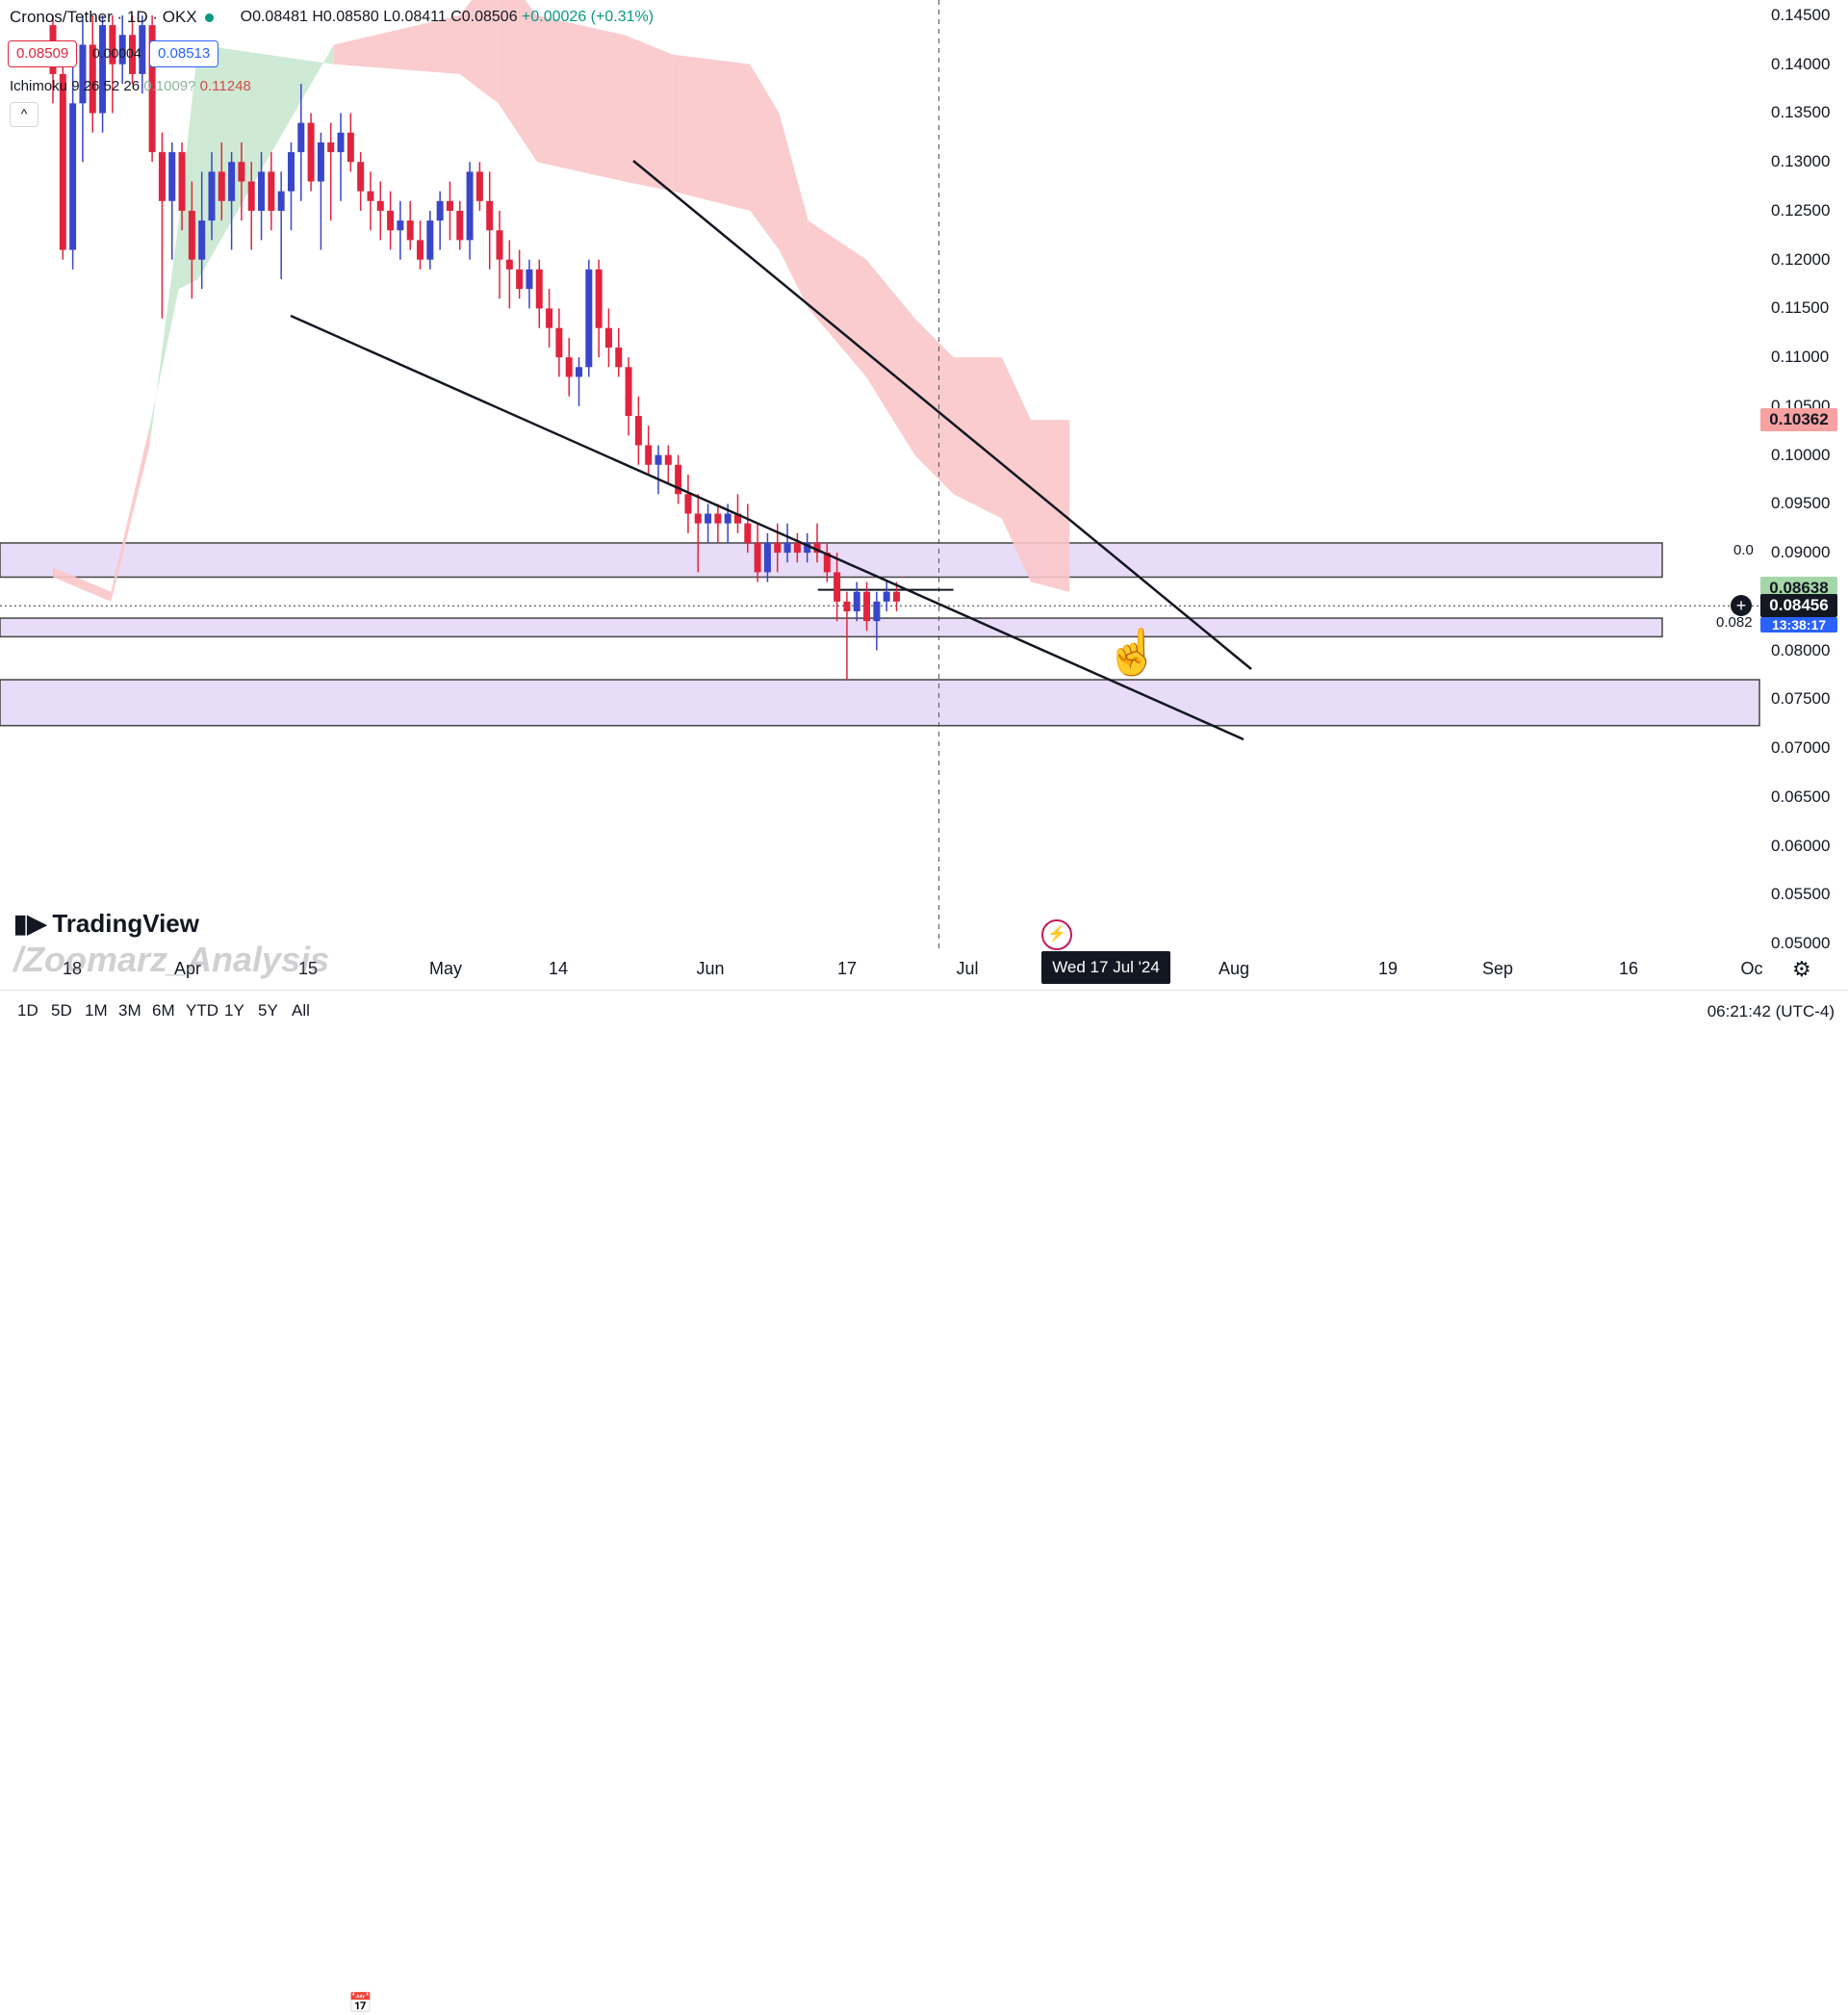  I want to click on side-label-lower: 0.082, so click(1734, 622).